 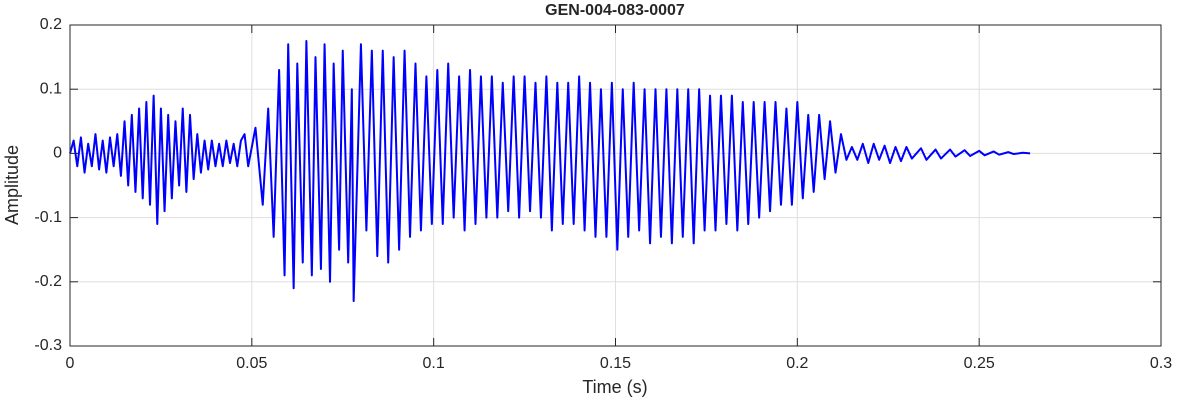 What do you see at coordinates (51, 88) in the screenshot?
I see `y-tick-label: 0.1` at bounding box center [51, 88].